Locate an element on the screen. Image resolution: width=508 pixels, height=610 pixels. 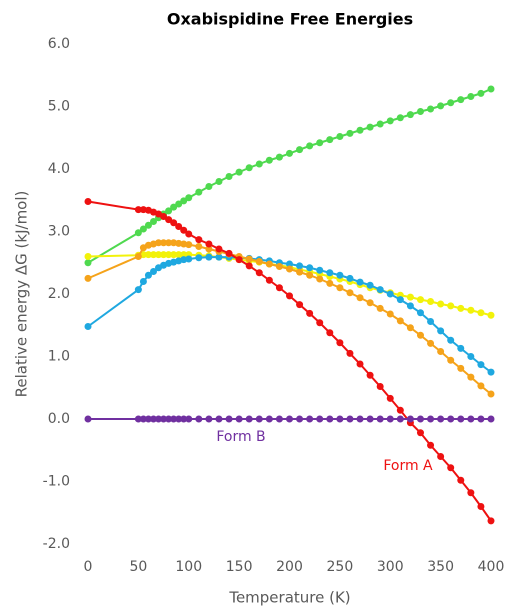
annotation: Form A is located at coordinates (408, 466).